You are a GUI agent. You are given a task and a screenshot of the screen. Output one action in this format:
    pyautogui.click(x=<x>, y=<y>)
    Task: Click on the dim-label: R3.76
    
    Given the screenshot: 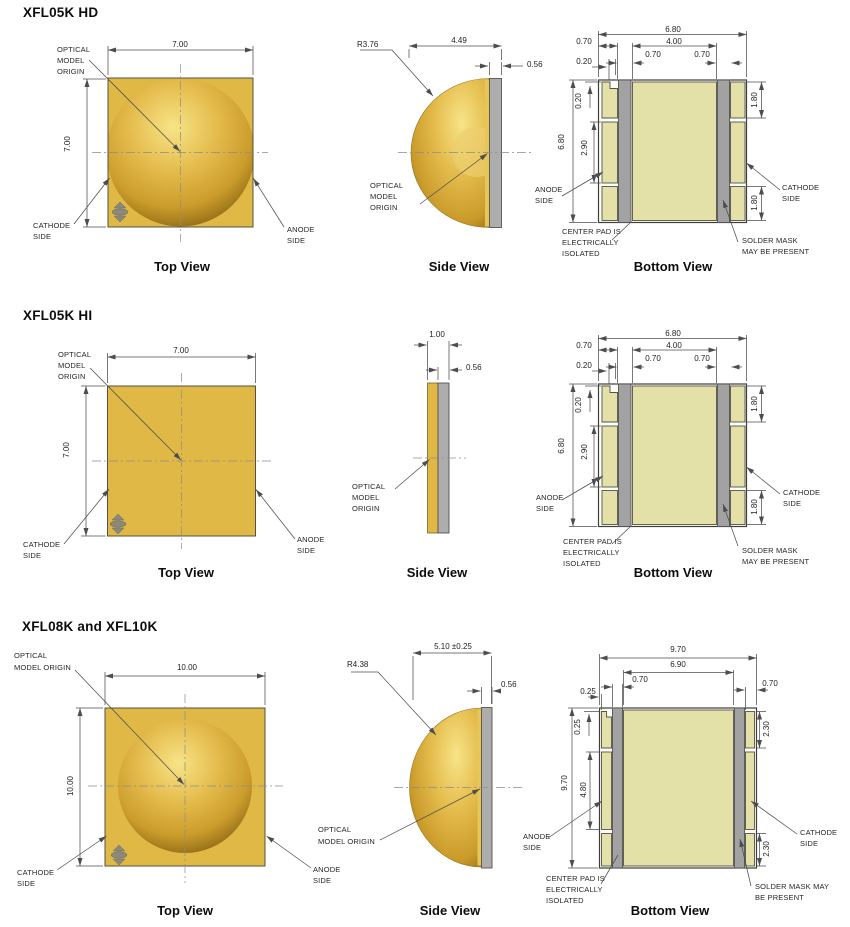 What is the action you would take?
    pyautogui.click(x=368, y=44)
    